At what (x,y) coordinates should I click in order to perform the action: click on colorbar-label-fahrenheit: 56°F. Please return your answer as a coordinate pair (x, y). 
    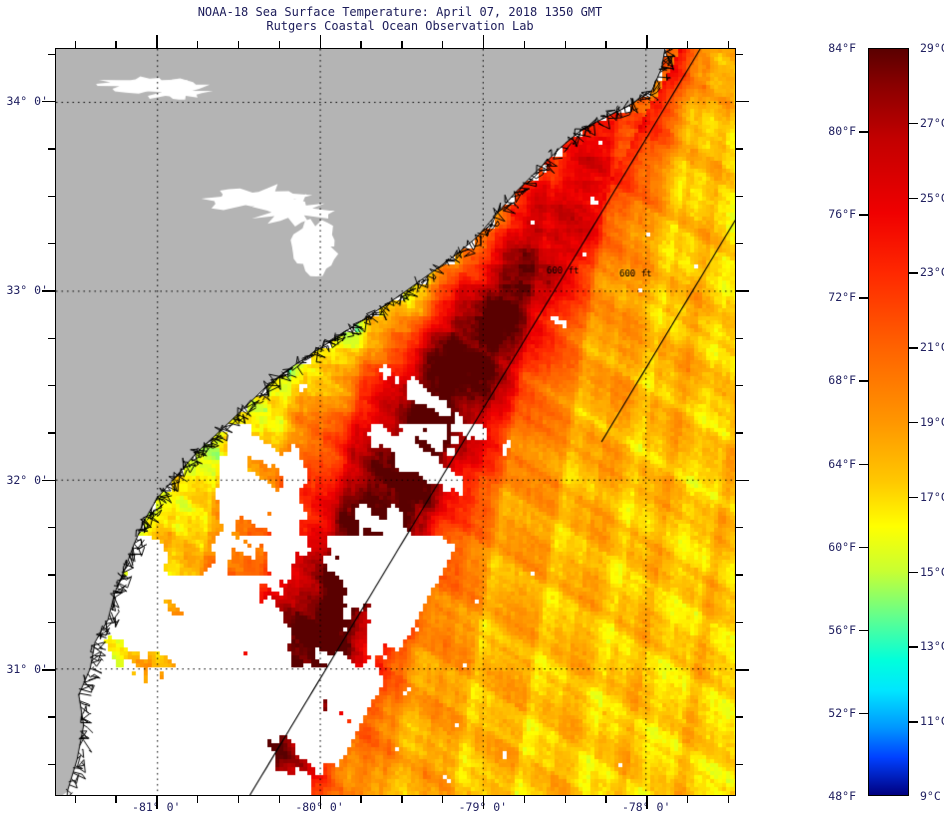
    Looking at the image, I should click on (842, 629).